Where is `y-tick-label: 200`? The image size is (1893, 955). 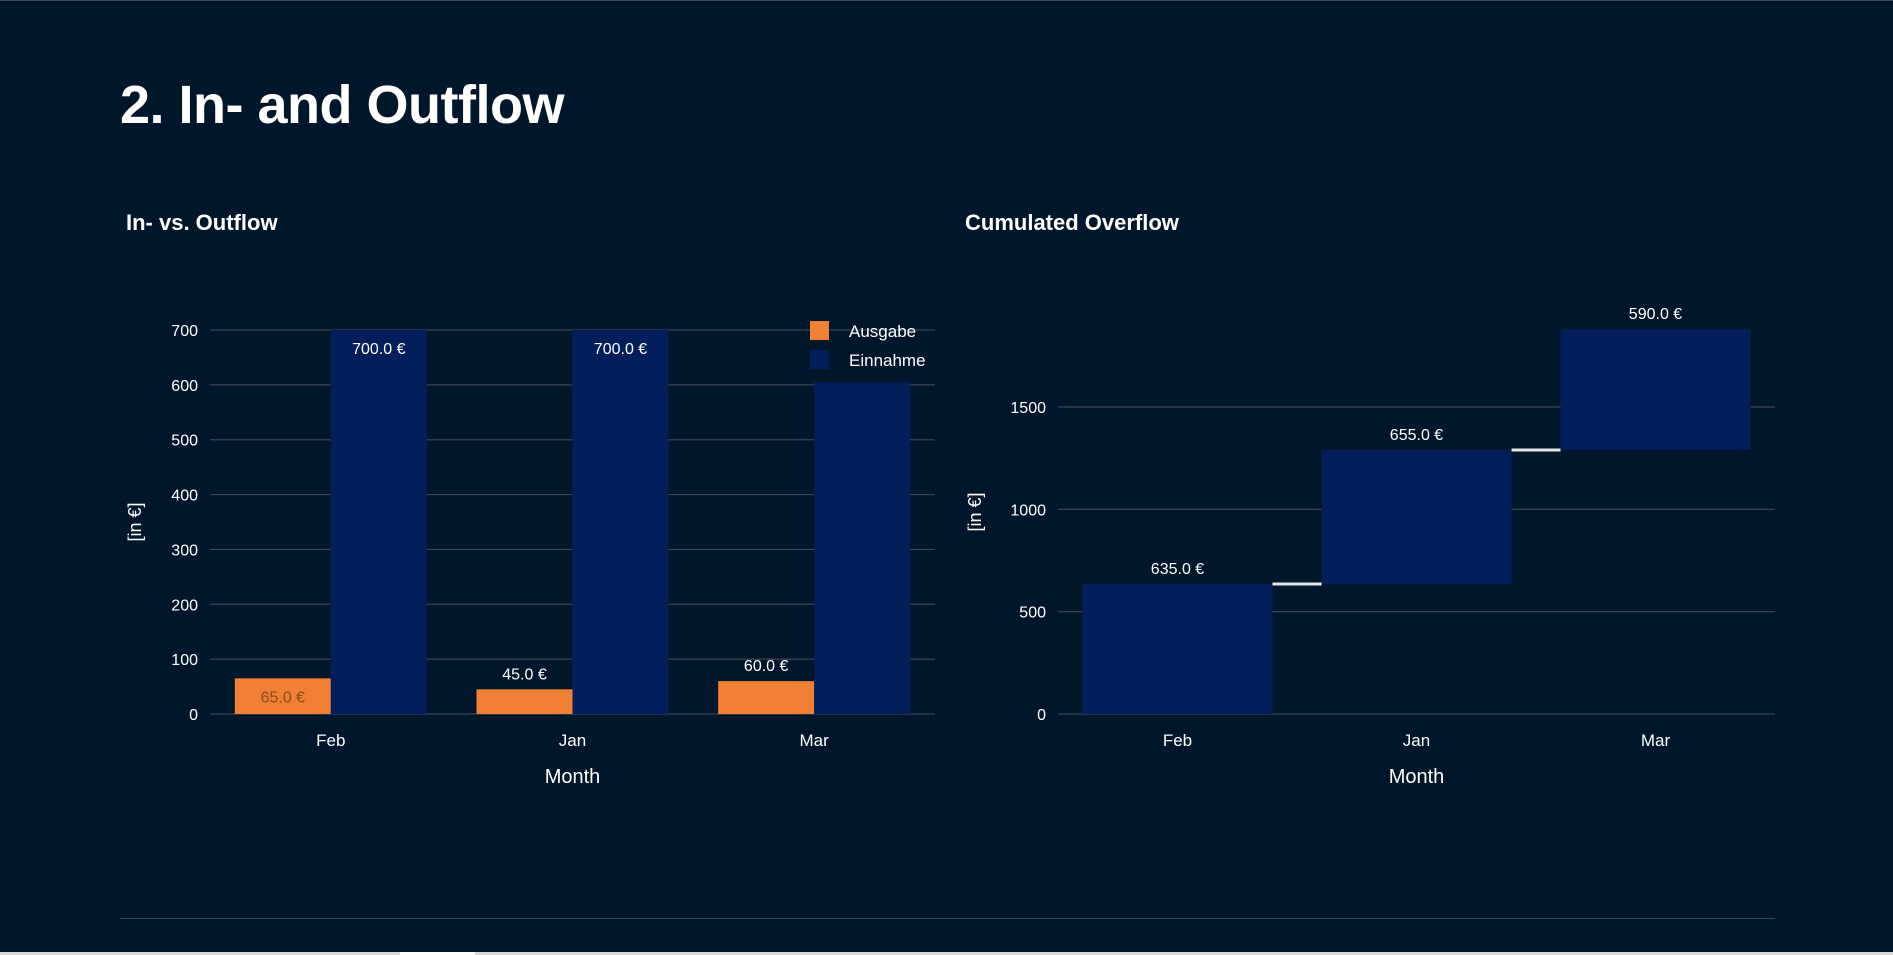
y-tick-label: 200 is located at coordinates (184, 605).